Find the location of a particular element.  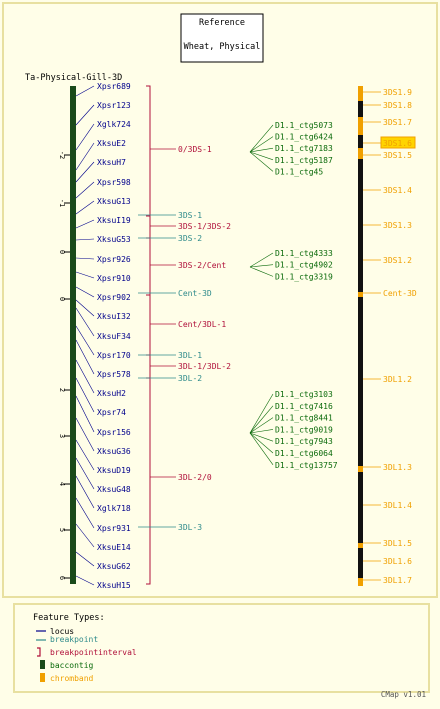

interval-label: 0/3DS-1 is located at coordinates (195, 149).